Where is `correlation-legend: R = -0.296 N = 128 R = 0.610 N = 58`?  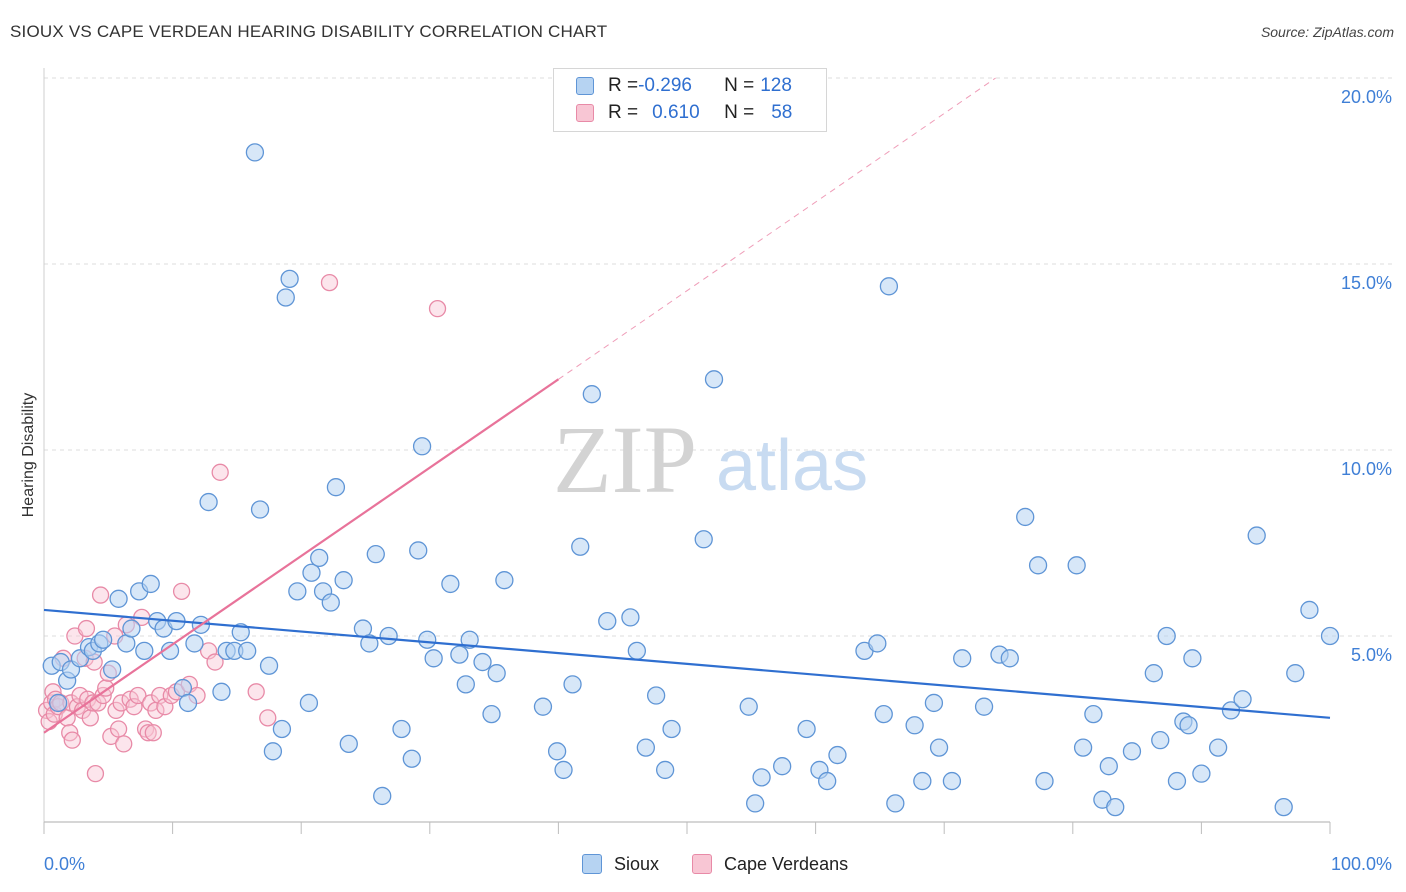 correlation-legend: R = -0.296 N = 128 R = 0.610 N = 58 is located at coordinates (690, 100).